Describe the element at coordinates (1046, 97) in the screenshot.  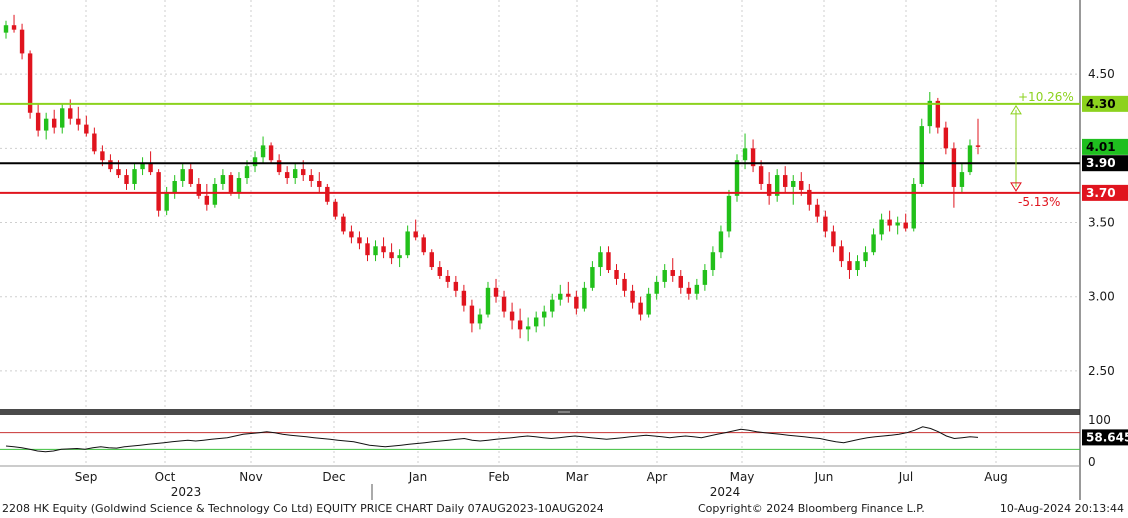
I see `annotation-up: +10.26%` at that location.